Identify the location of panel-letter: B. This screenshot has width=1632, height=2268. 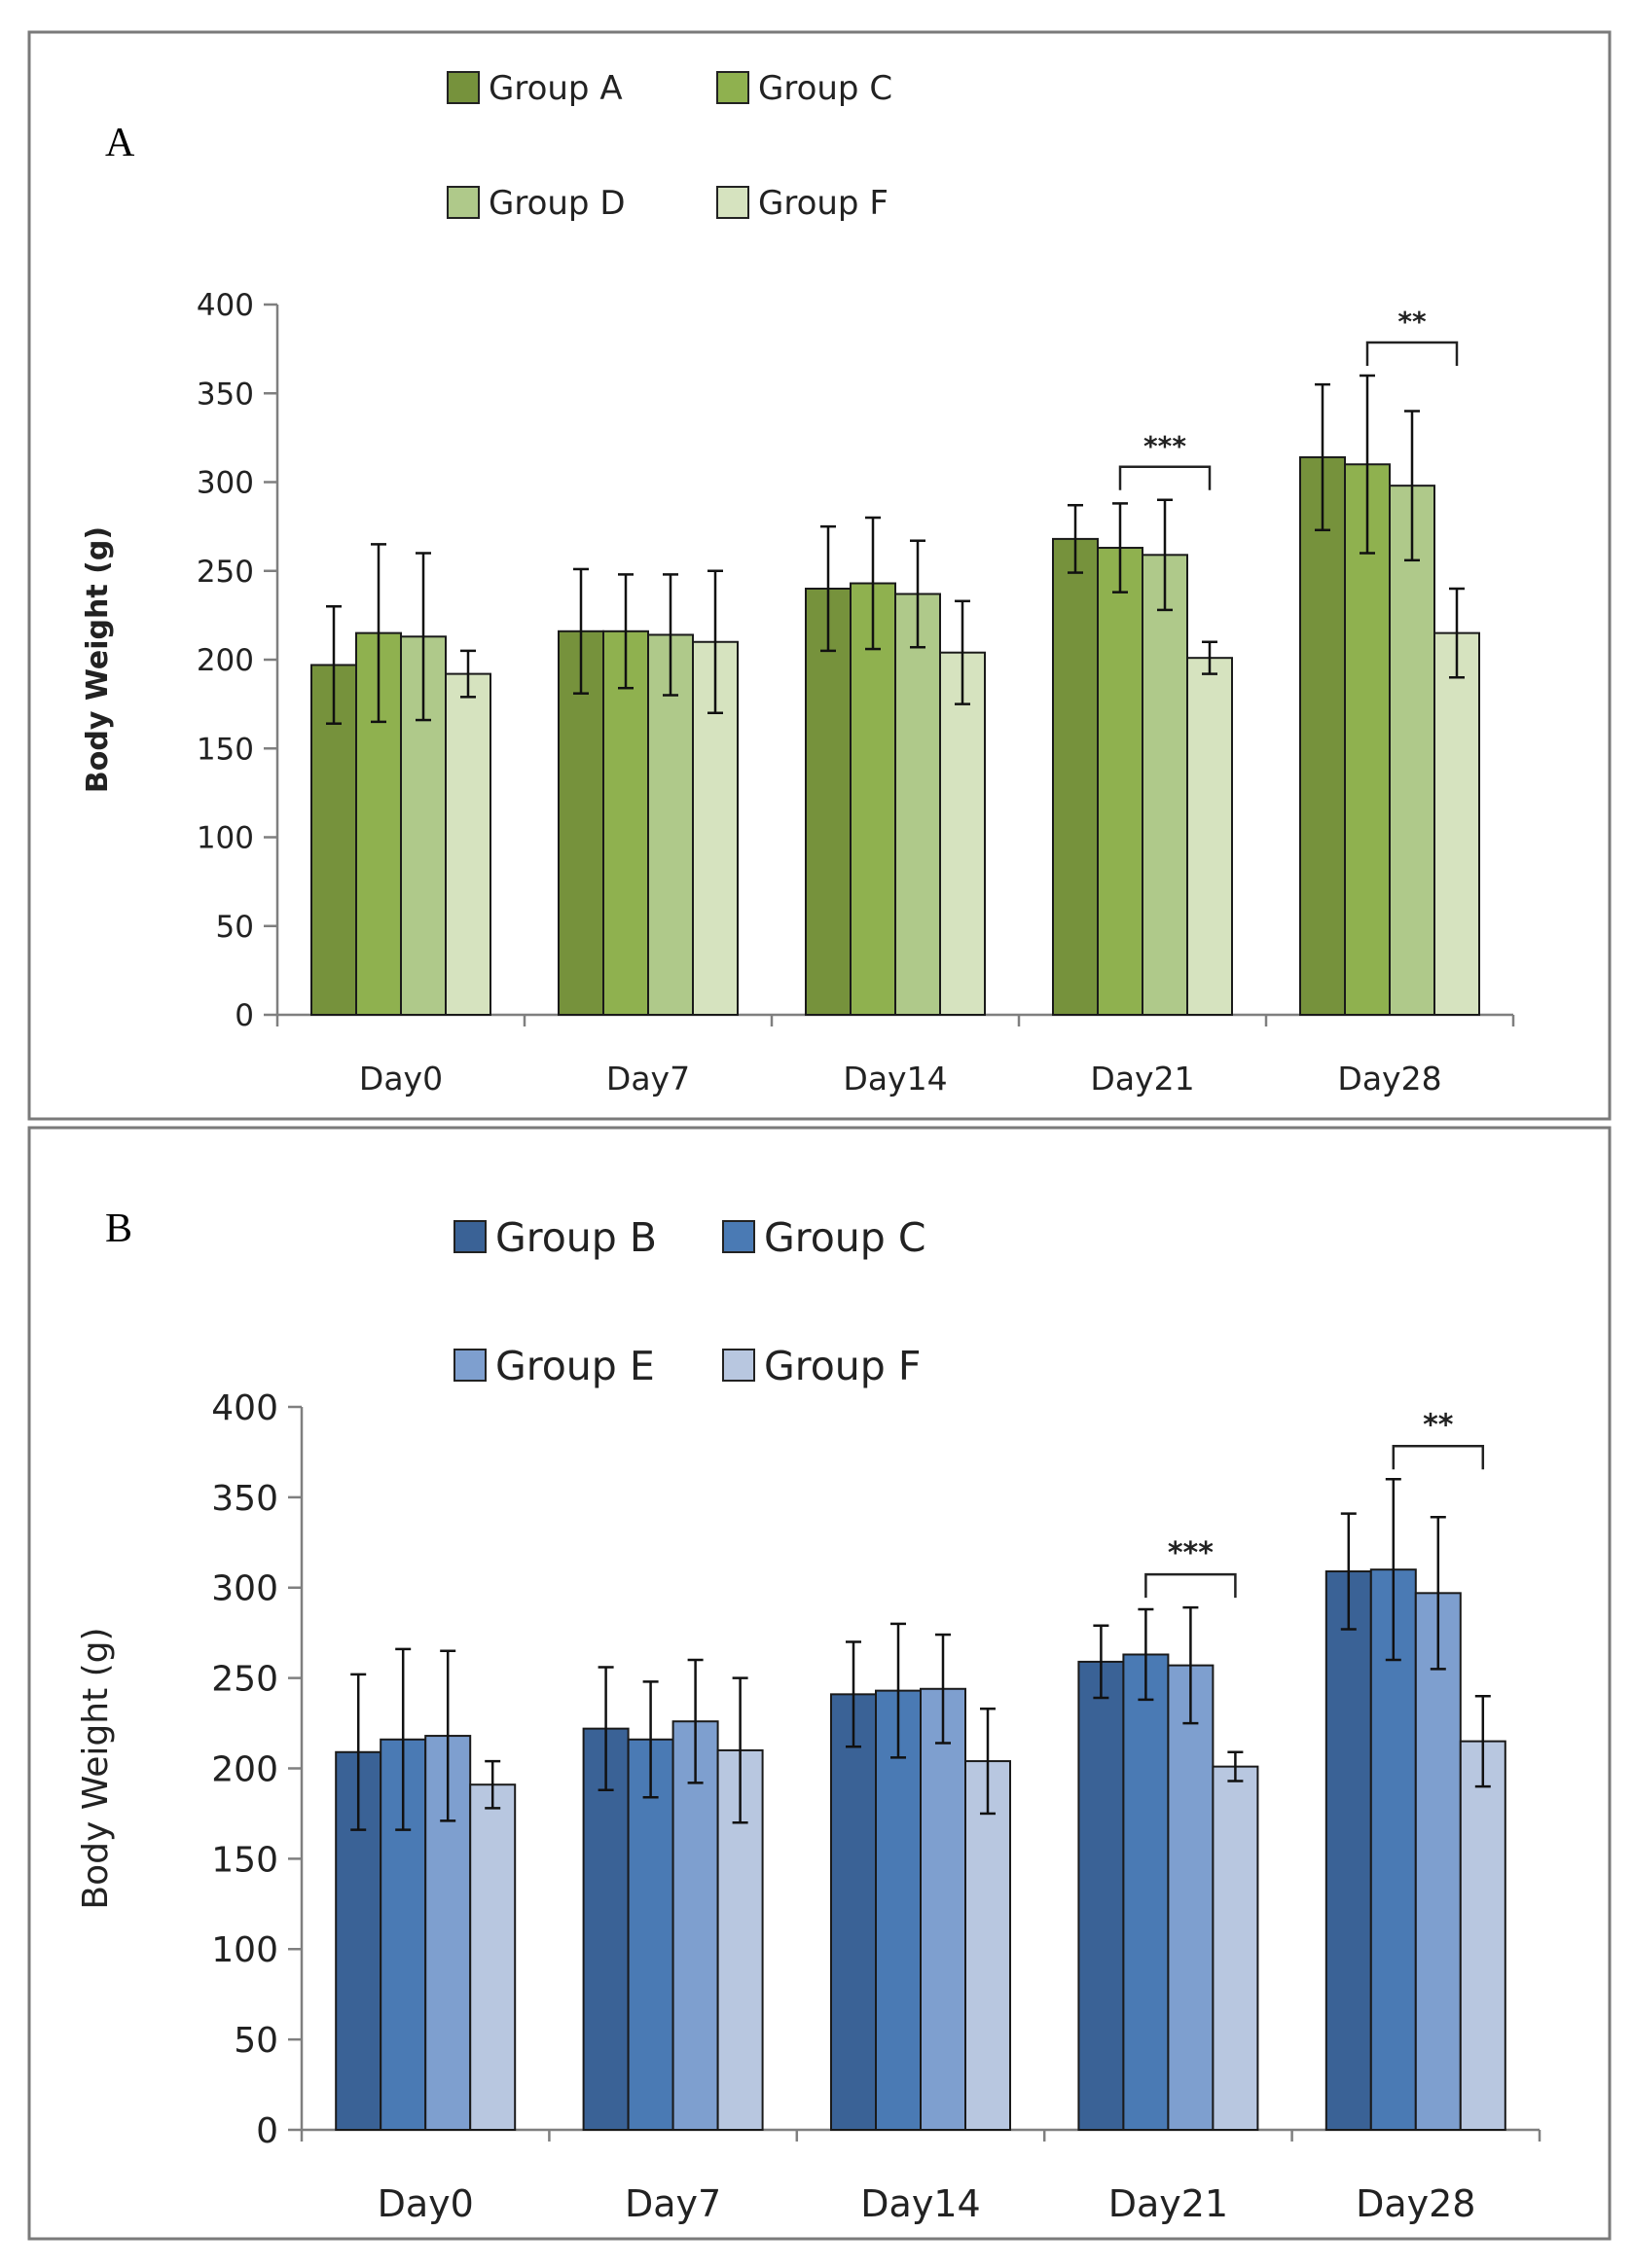
(118, 1228).